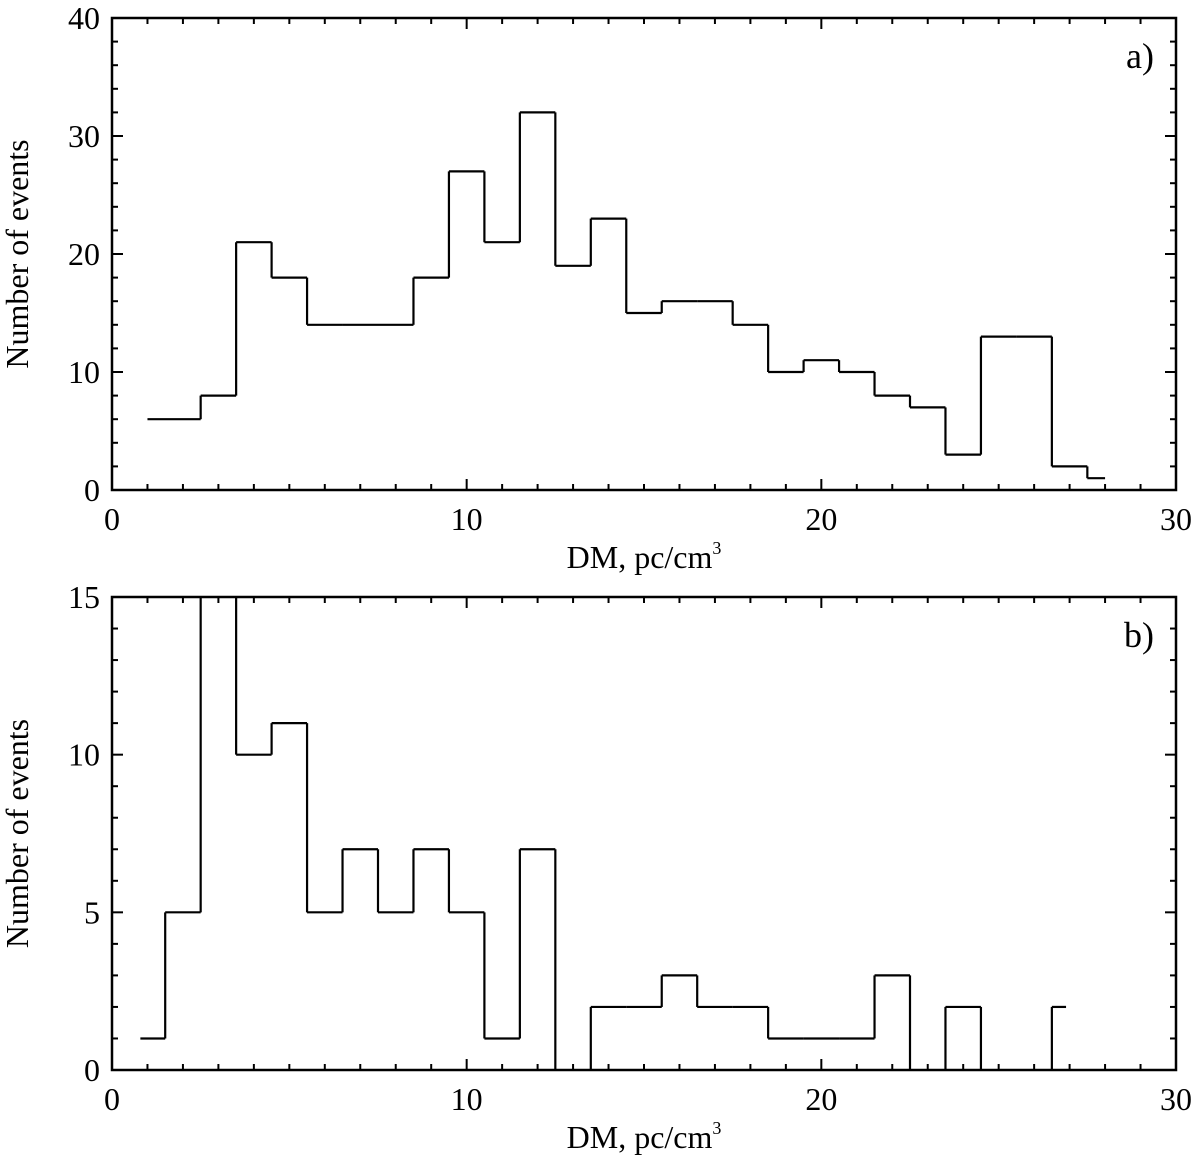 Image resolution: width=1200 pixels, height=1166 pixels. Describe the element at coordinates (1140, 56) in the screenshot. I see `panel-label: a)` at that location.